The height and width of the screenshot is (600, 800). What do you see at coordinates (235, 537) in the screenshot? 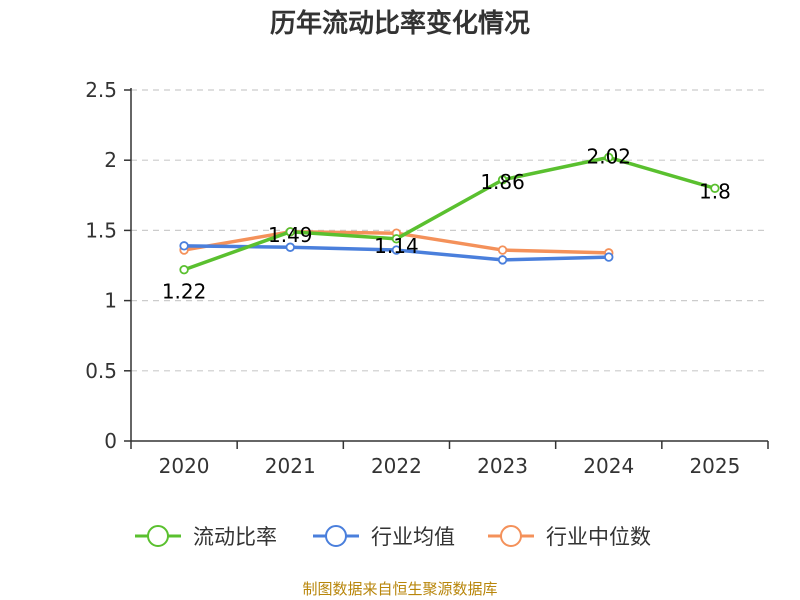
I see `legend-label: 流动比率` at bounding box center [235, 537].